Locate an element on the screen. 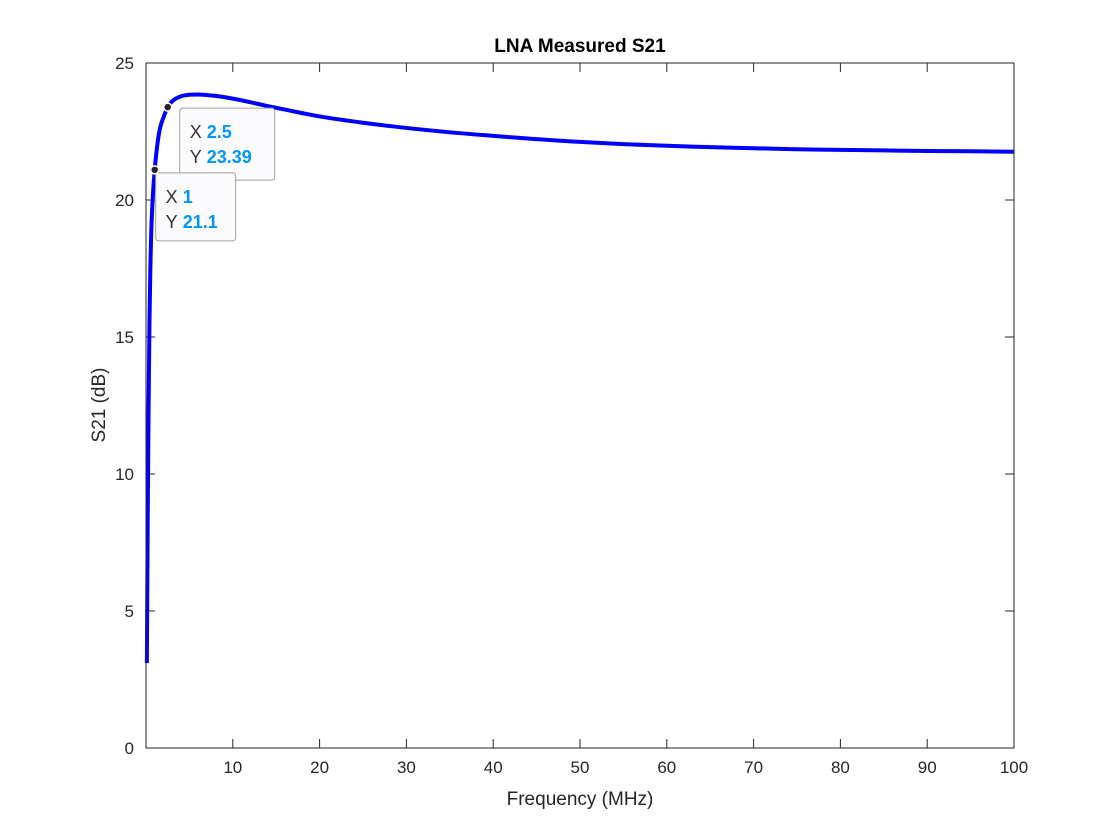  x-tick-label: 10 is located at coordinates (232, 767).